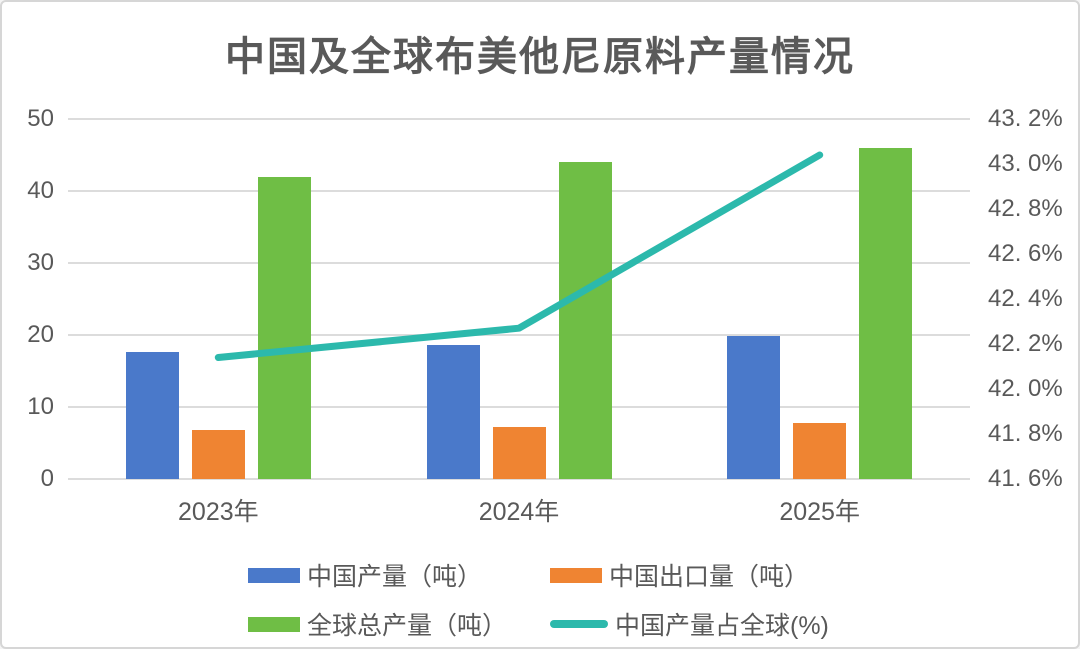 This screenshot has height=649, width=1080. What do you see at coordinates (579, 624) in the screenshot?
I see `legend-line-swatch` at bounding box center [579, 624].